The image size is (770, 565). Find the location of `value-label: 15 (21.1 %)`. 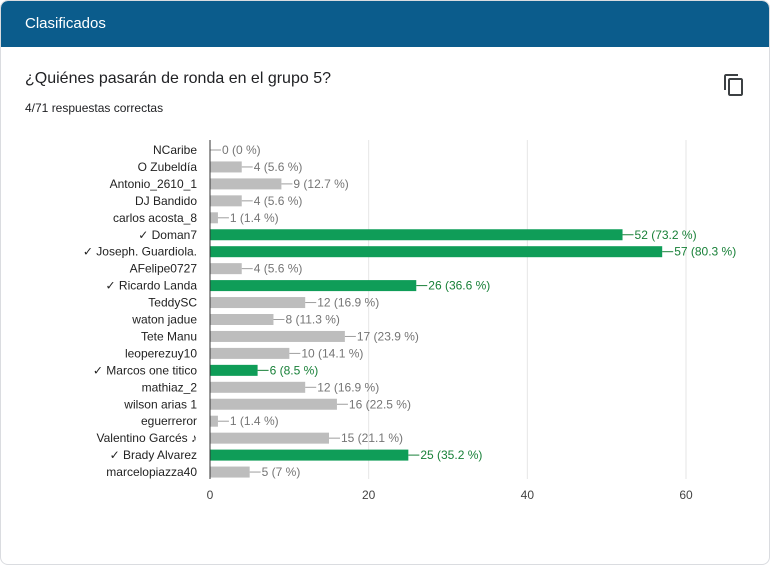

value-label: 15 (21.1 %) is located at coordinates (372, 438).